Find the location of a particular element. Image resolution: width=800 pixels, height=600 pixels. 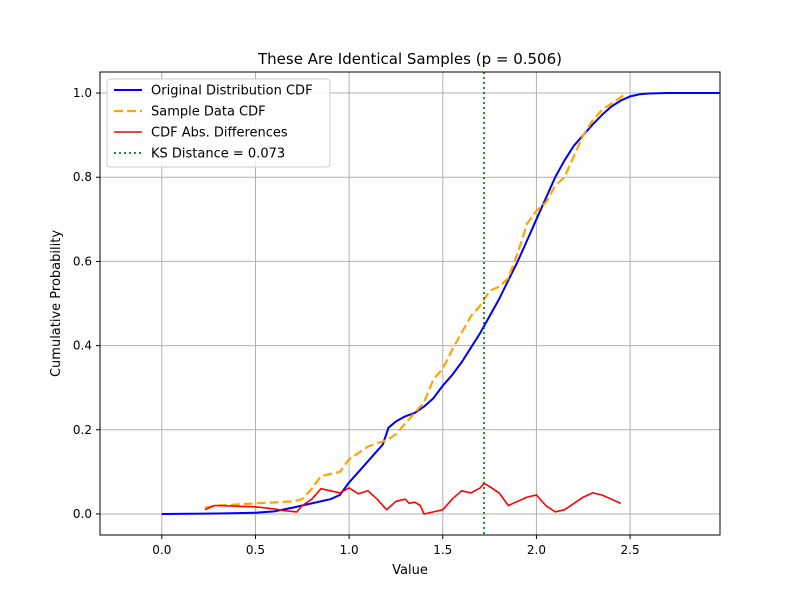

x-tick-label: 2.0 is located at coordinates (536, 550).